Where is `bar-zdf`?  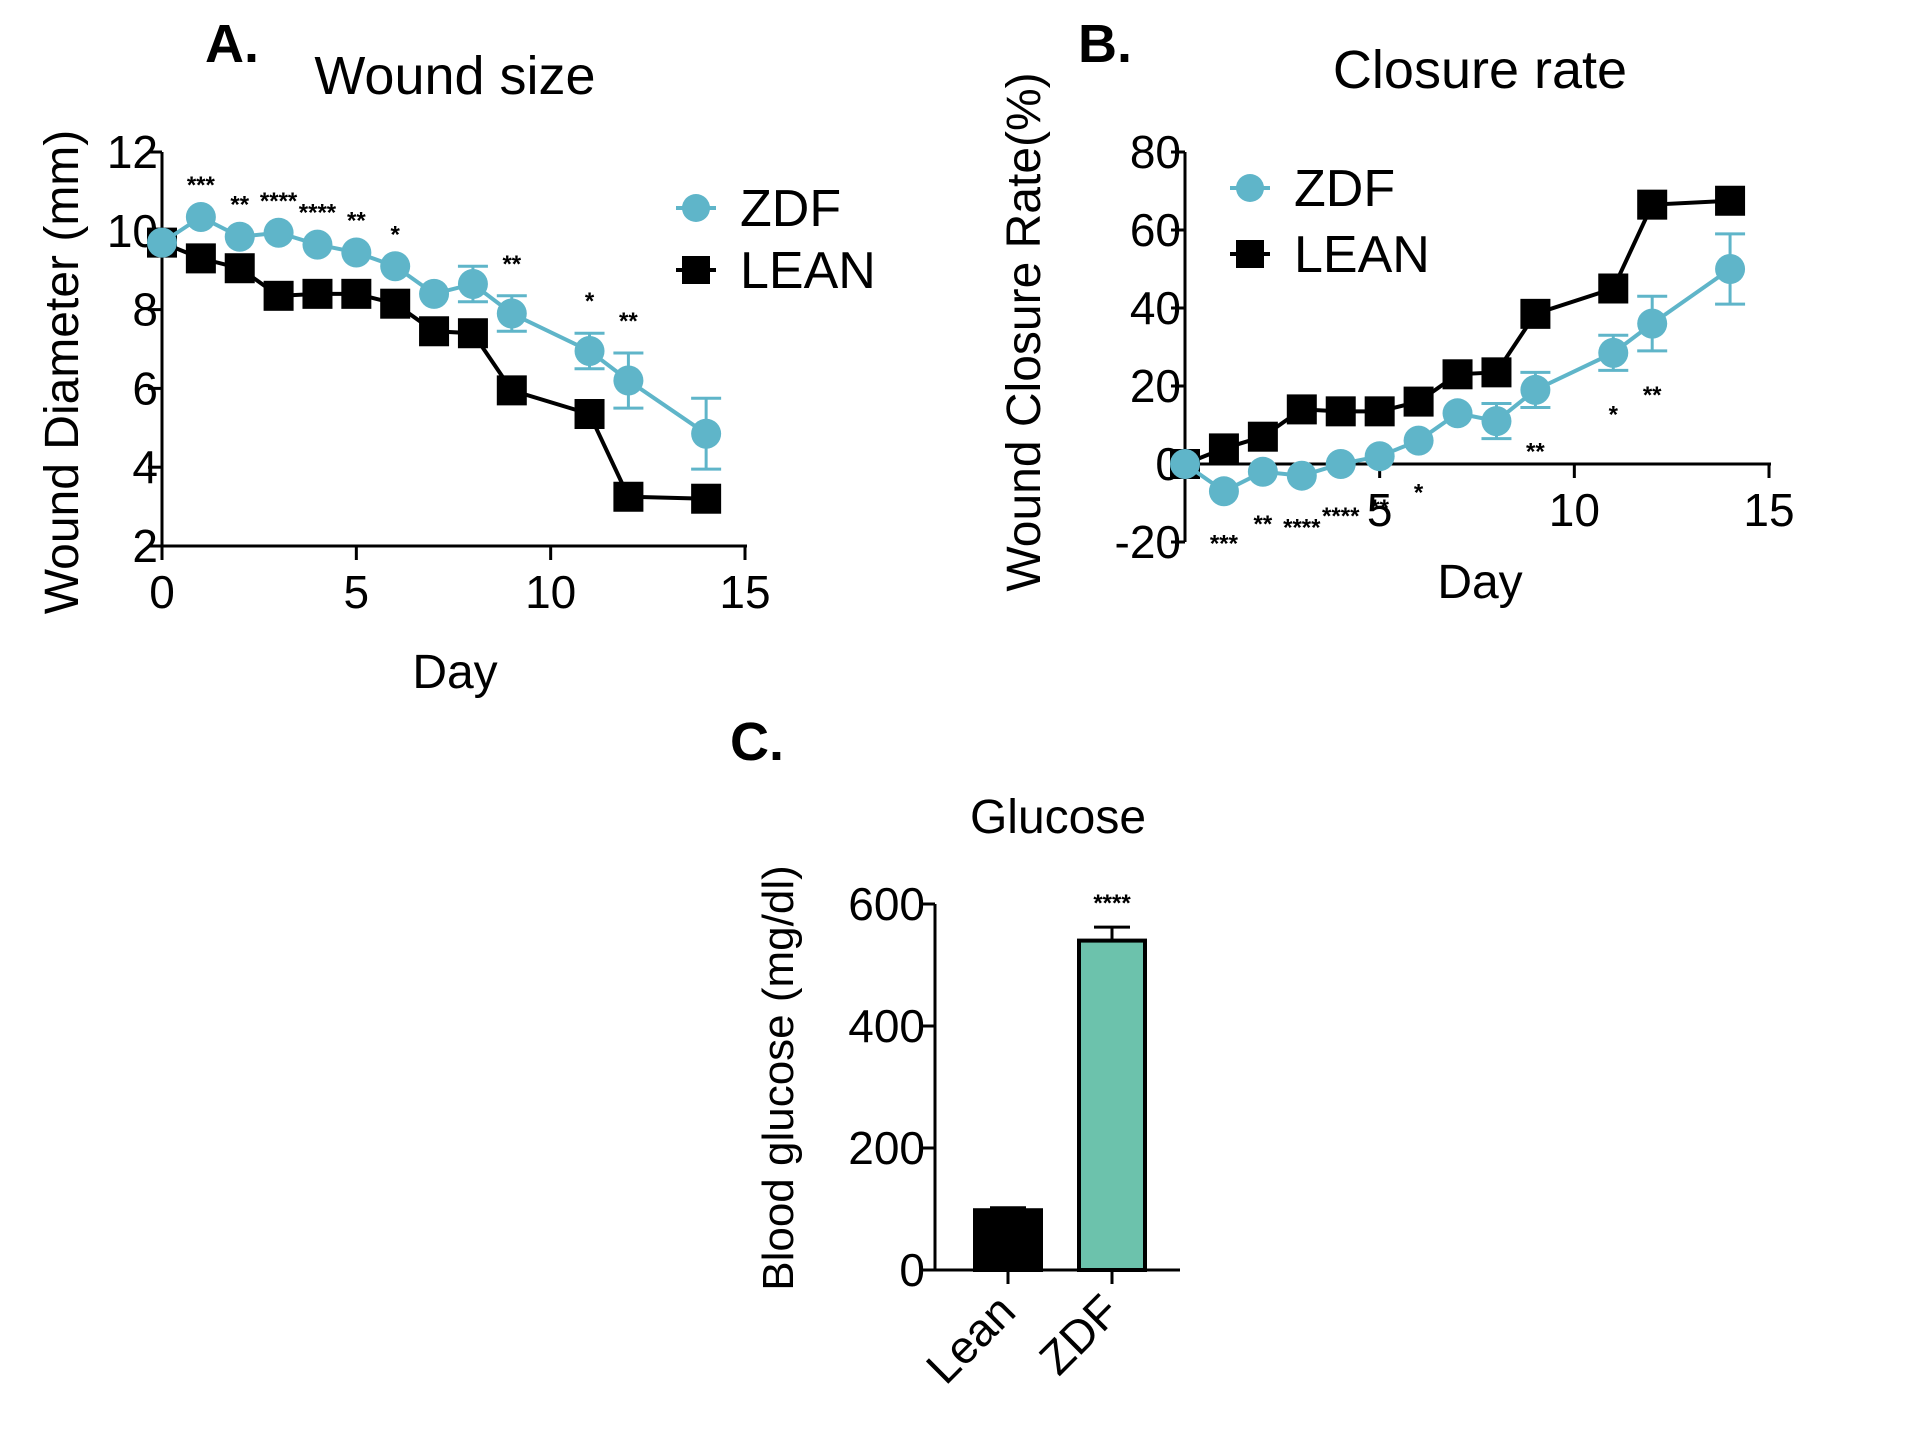 bar-zdf is located at coordinates (1112, 1105).